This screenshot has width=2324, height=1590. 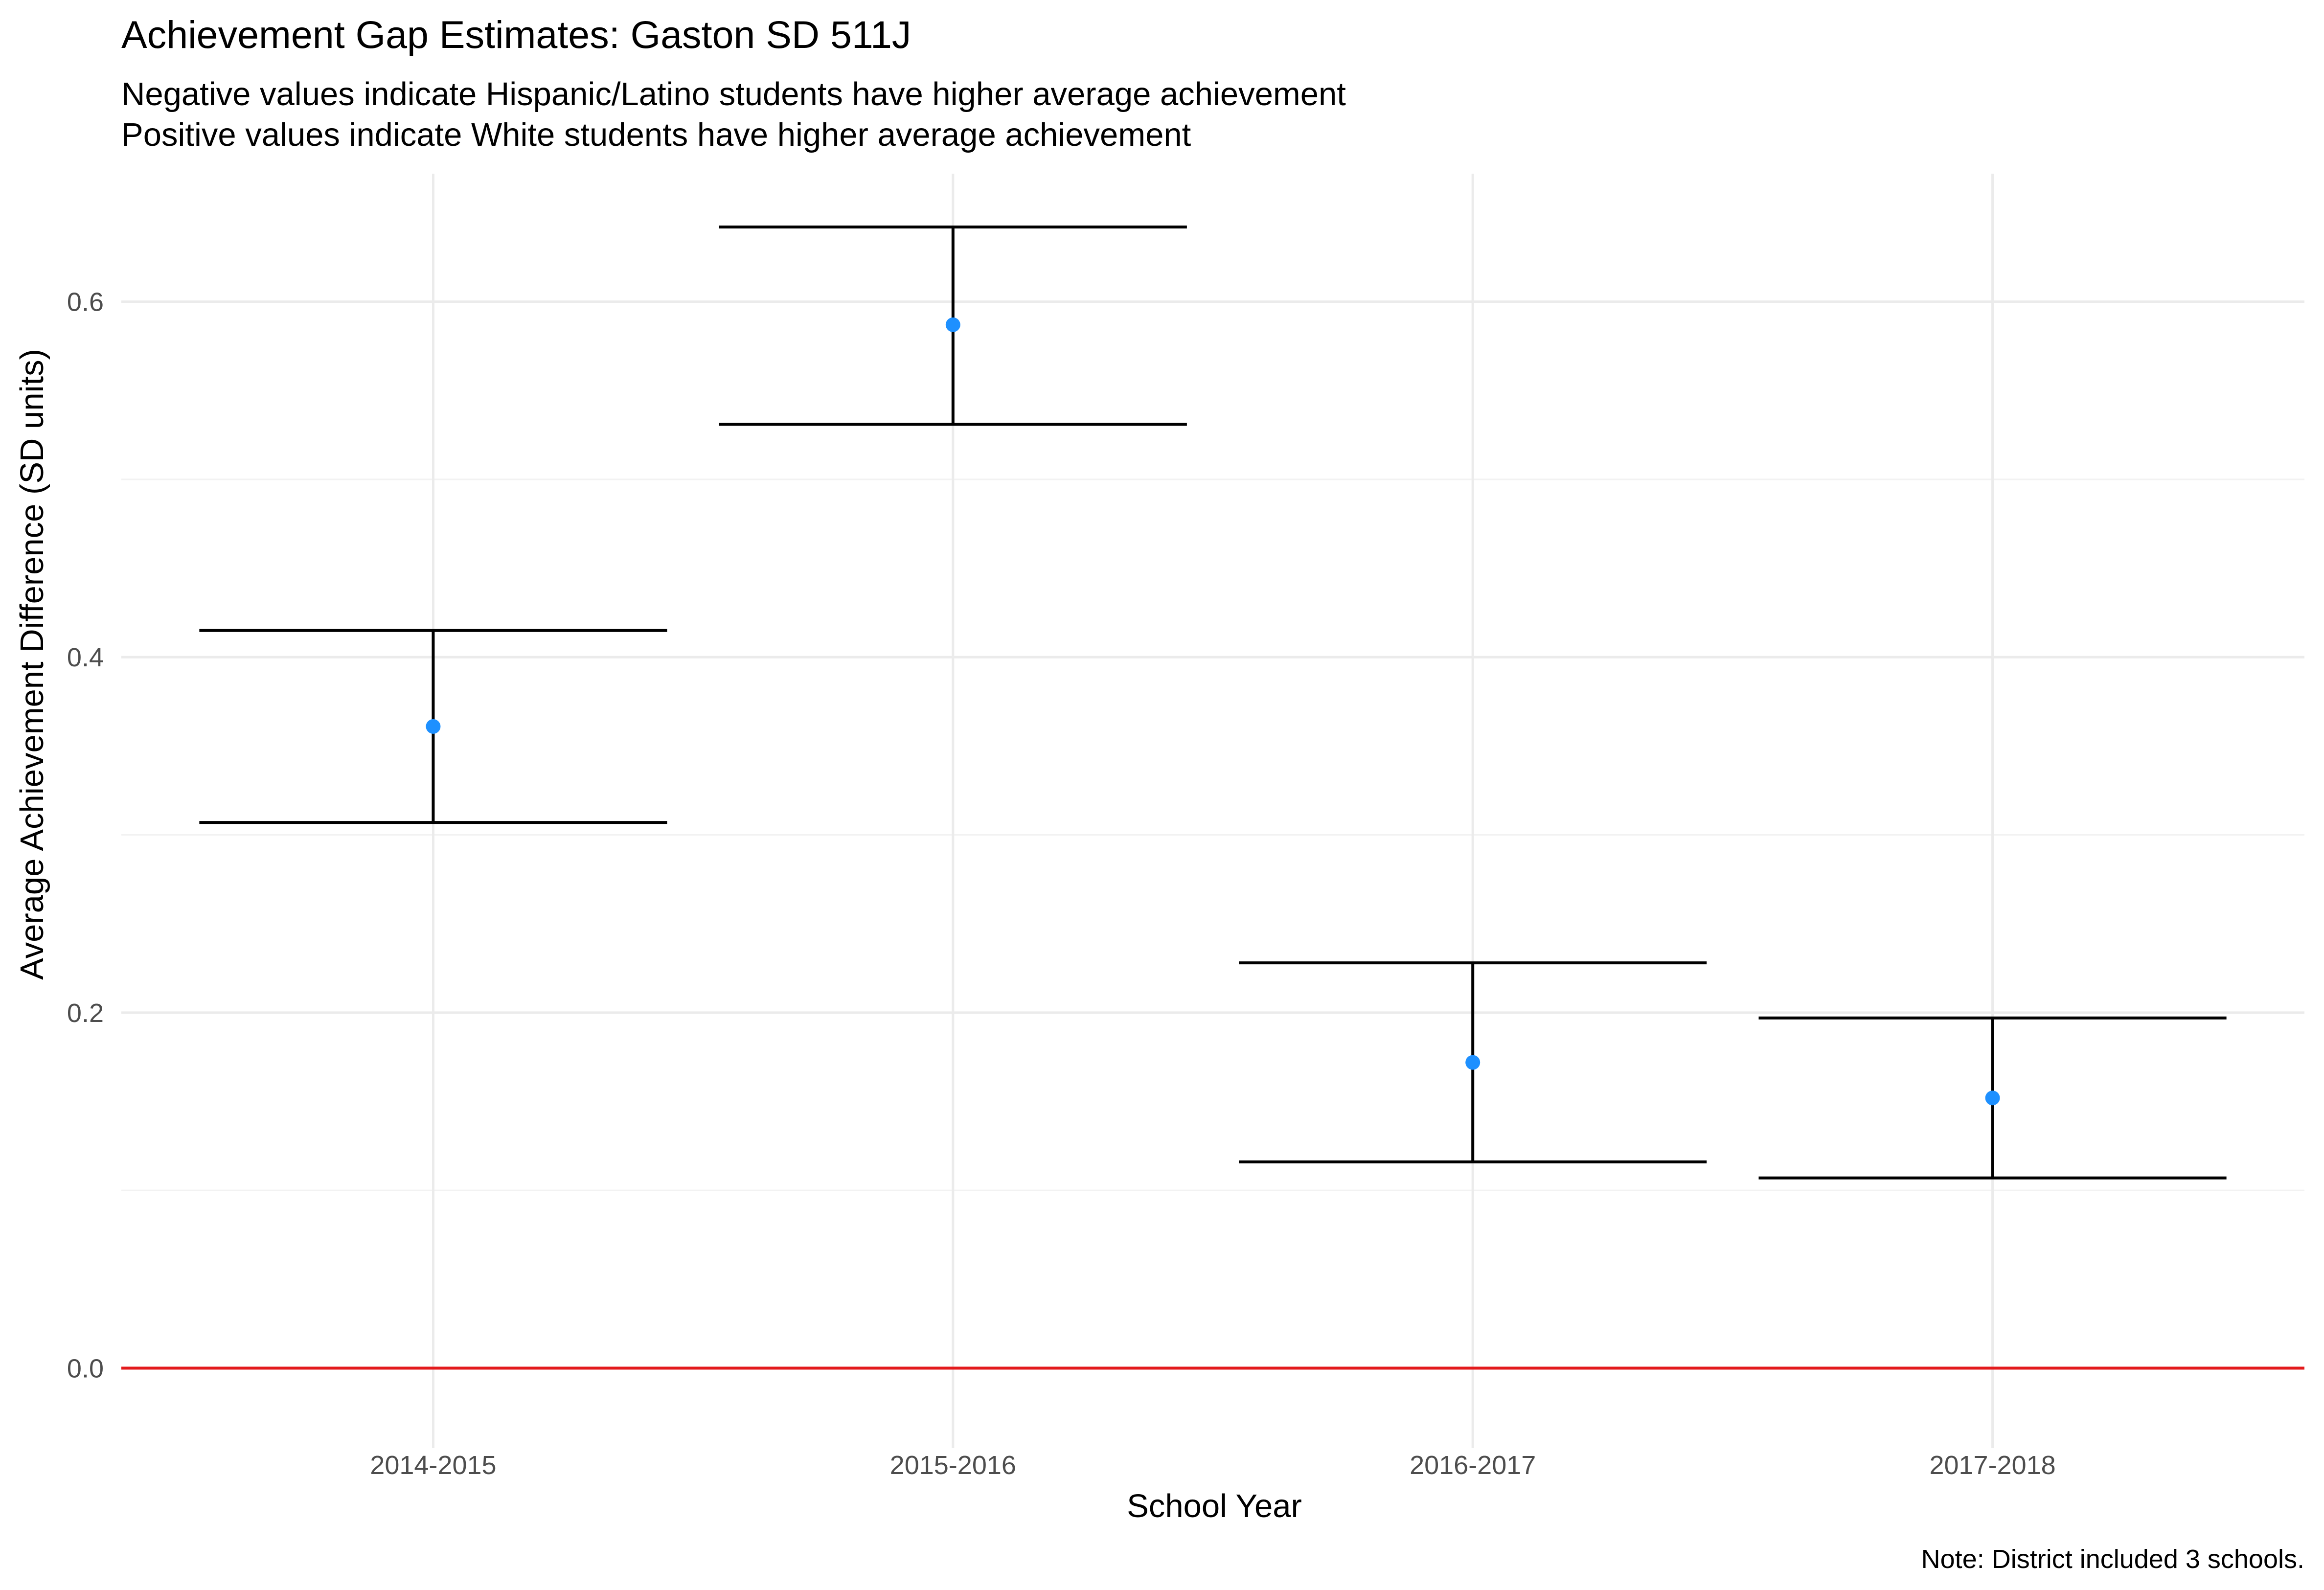 What do you see at coordinates (1215, 1506) in the screenshot?
I see `x-axis-title: School Year` at bounding box center [1215, 1506].